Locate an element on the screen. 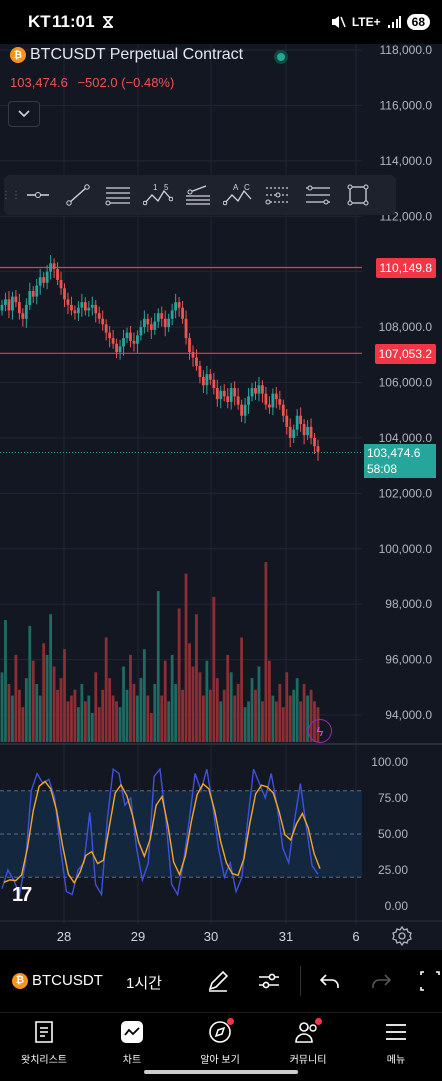 This screenshot has width=442, height=1081. nav-chart: 차트 is located at coordinates (132, 1046).